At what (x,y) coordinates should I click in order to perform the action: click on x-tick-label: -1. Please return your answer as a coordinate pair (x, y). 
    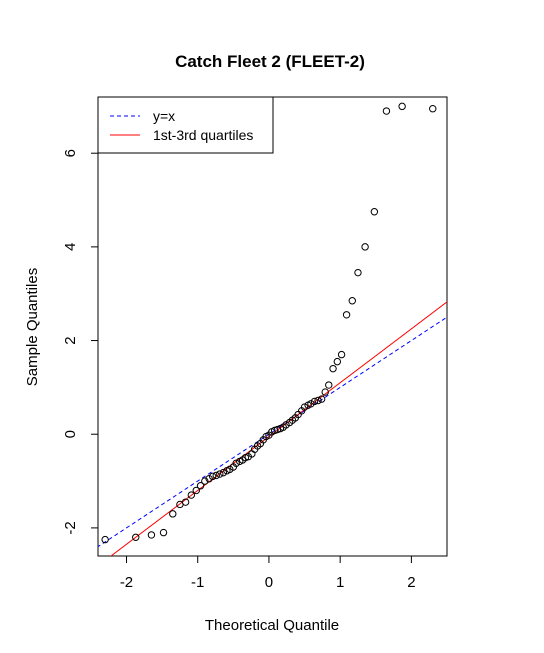
    Looking at the image, I should click on (197, 582).